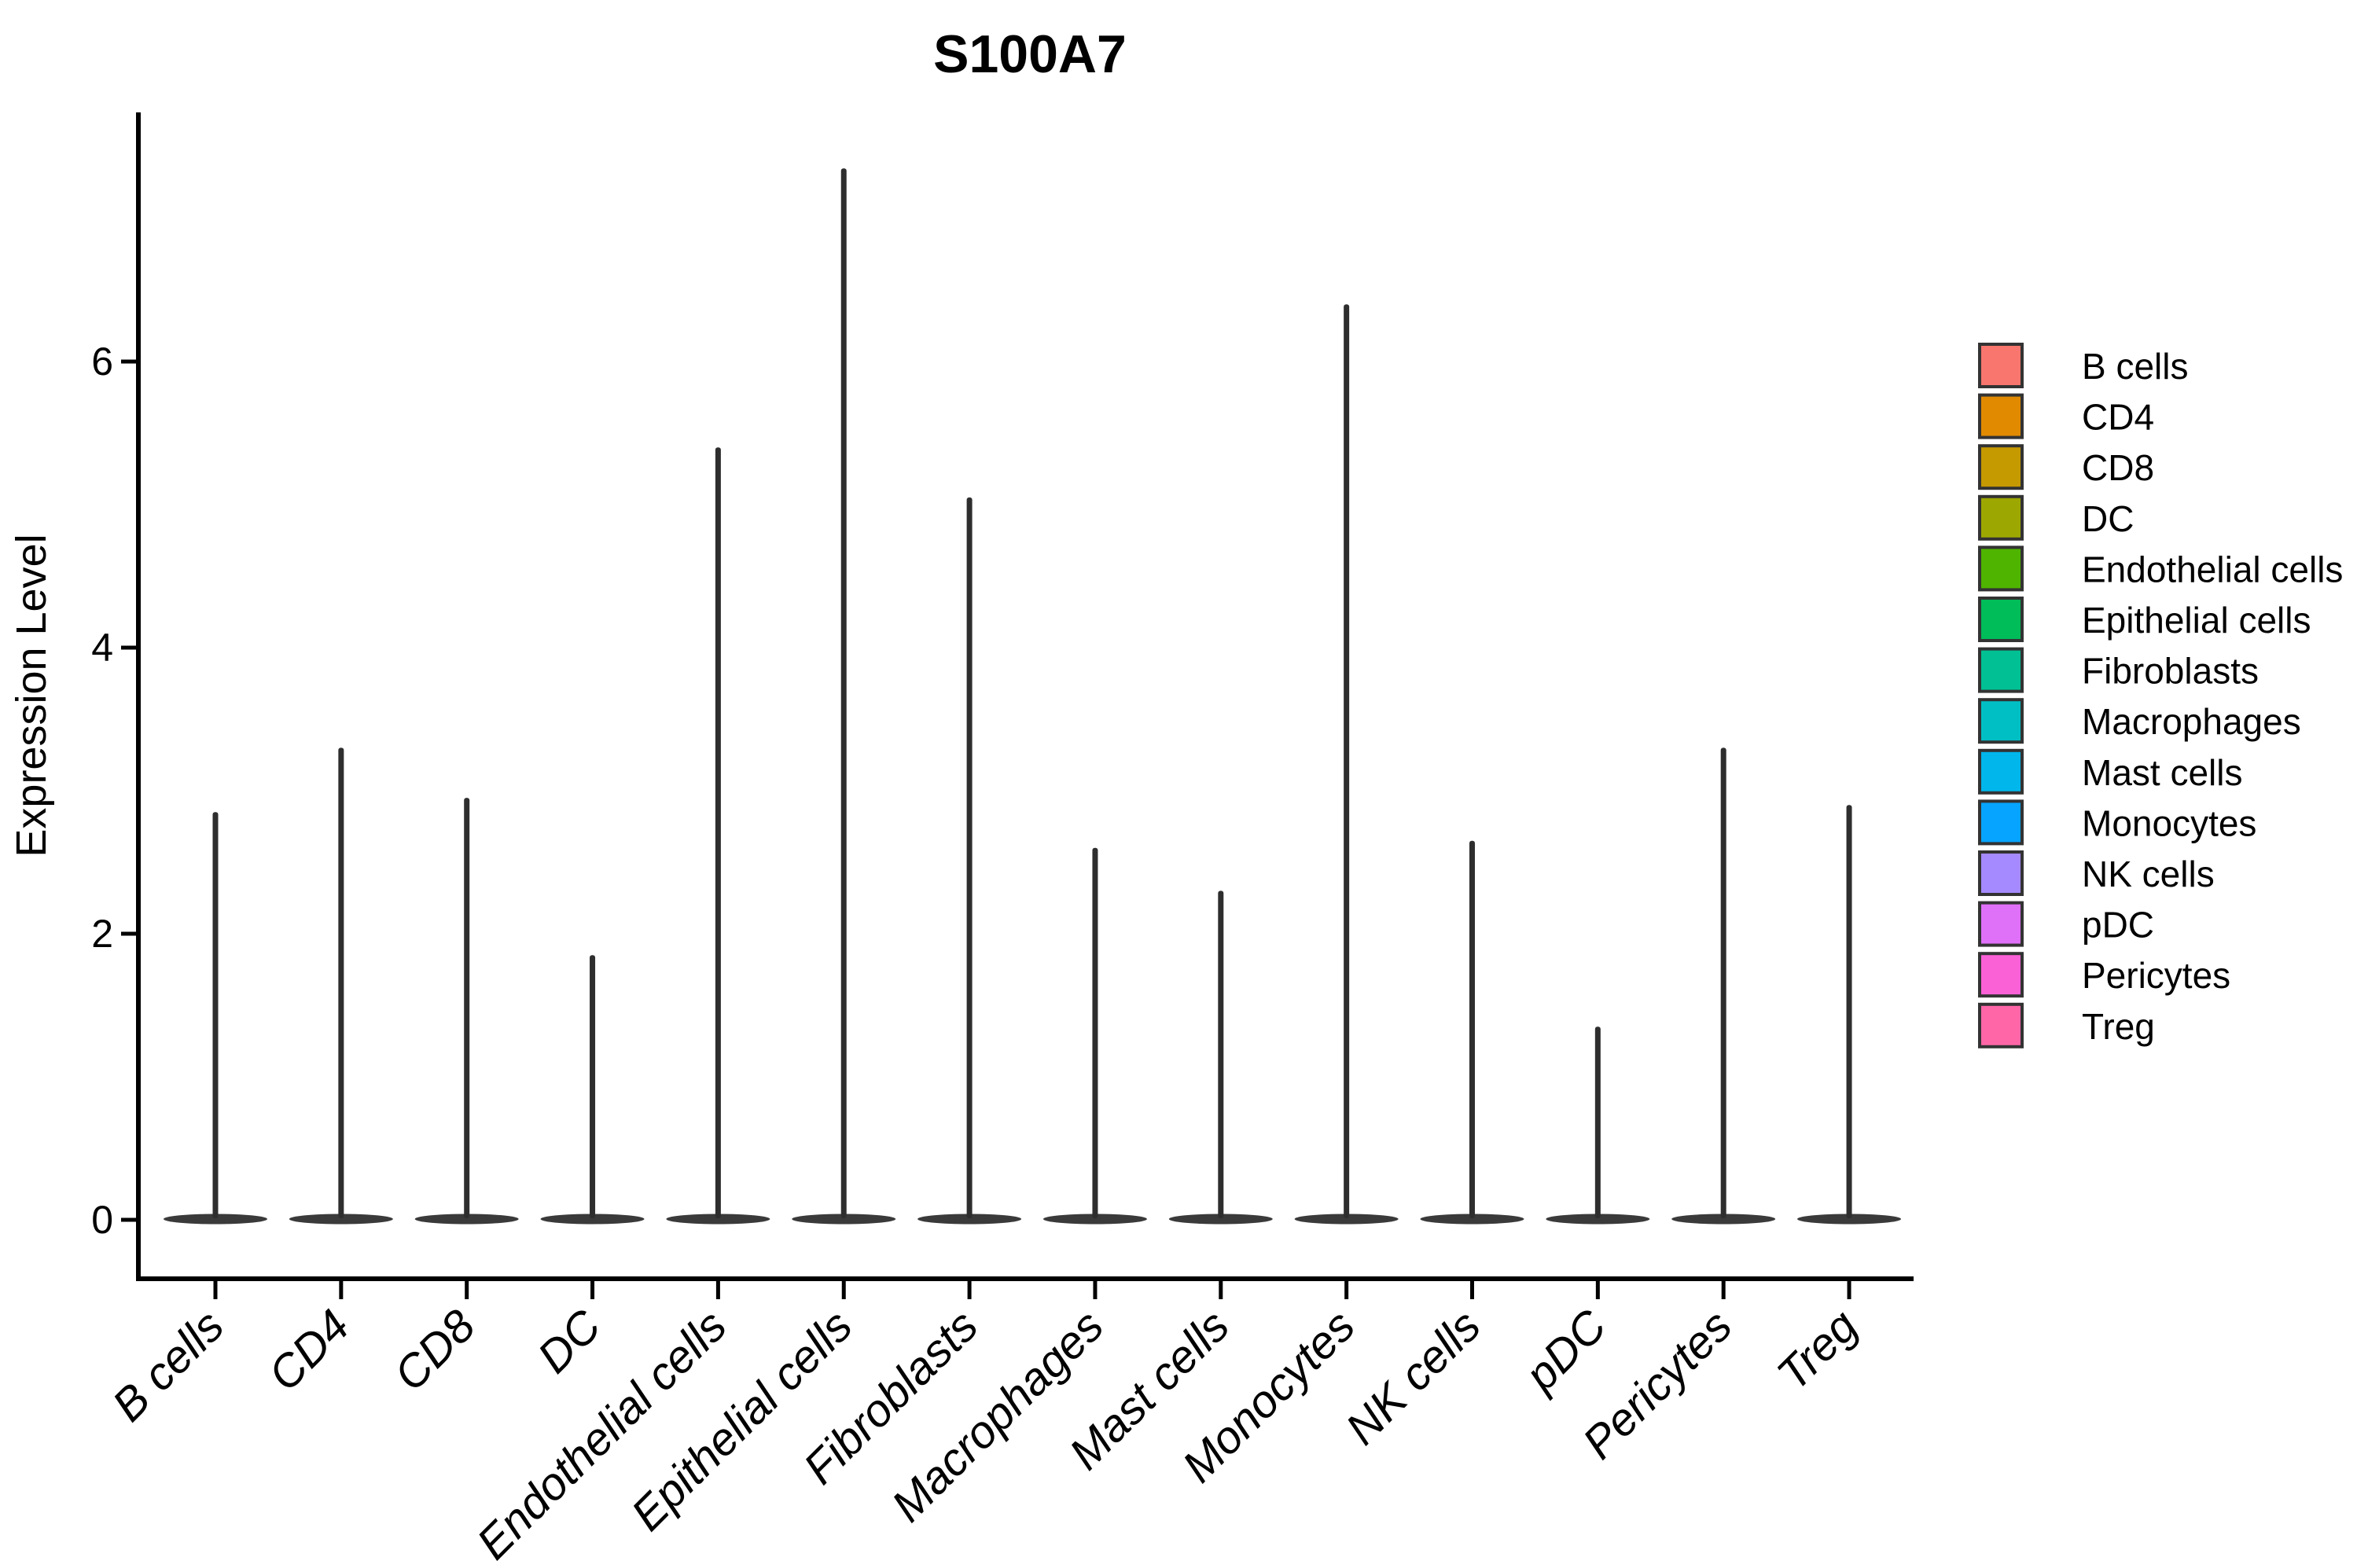 The width and height of the screenshot is (2368, 1568). Describe the element at coordinates (718, 1219) in the screenshot. I see `violin-base-endothelial-cells` at that location.